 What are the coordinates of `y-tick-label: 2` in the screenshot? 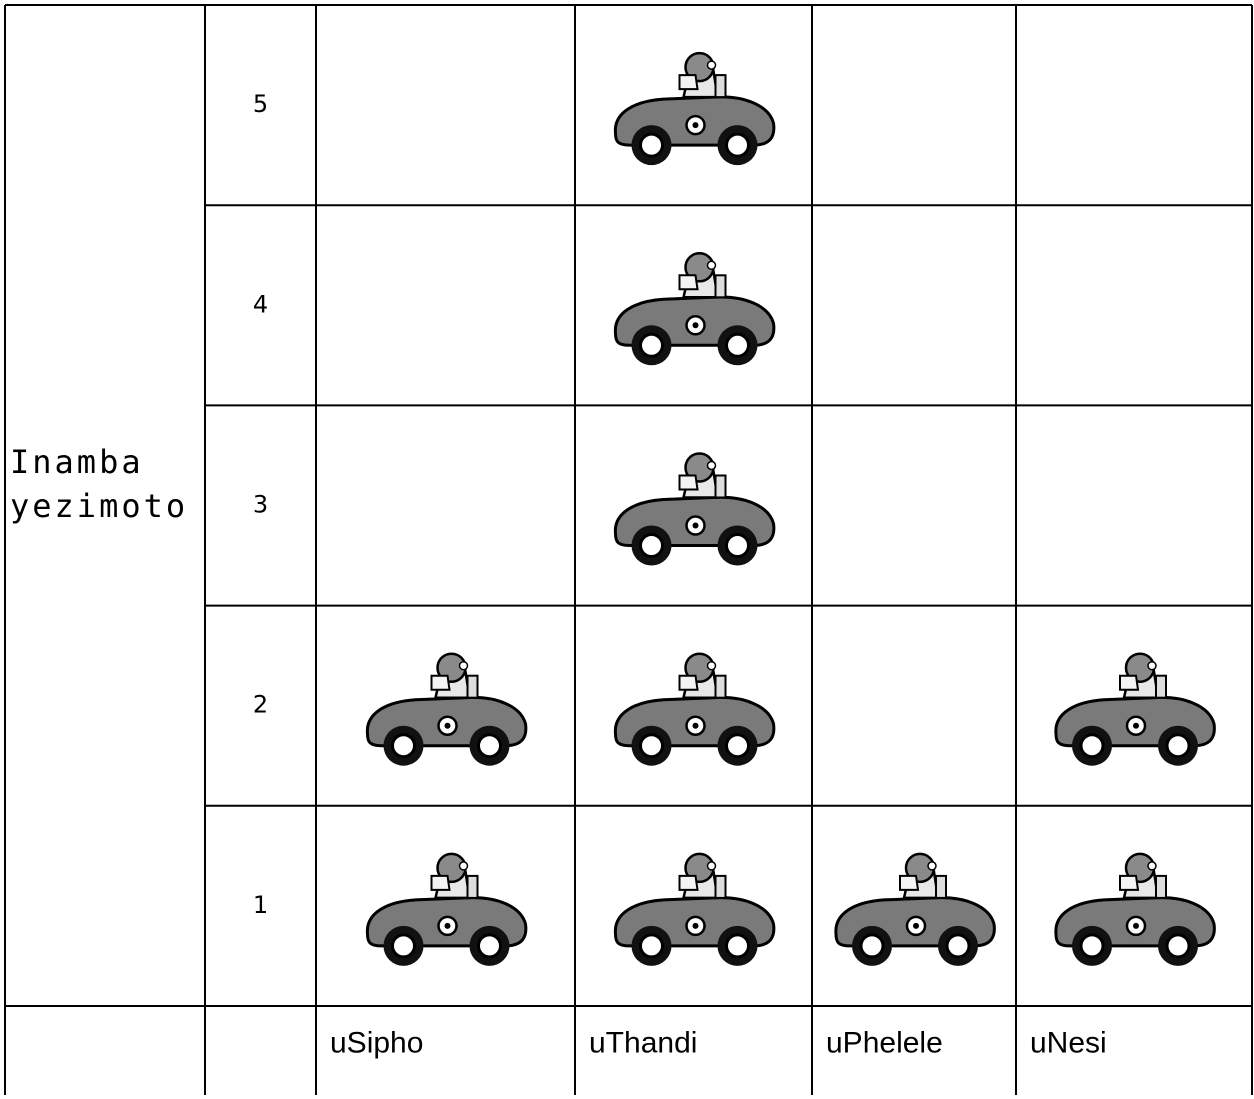 It's located at (260, 705).